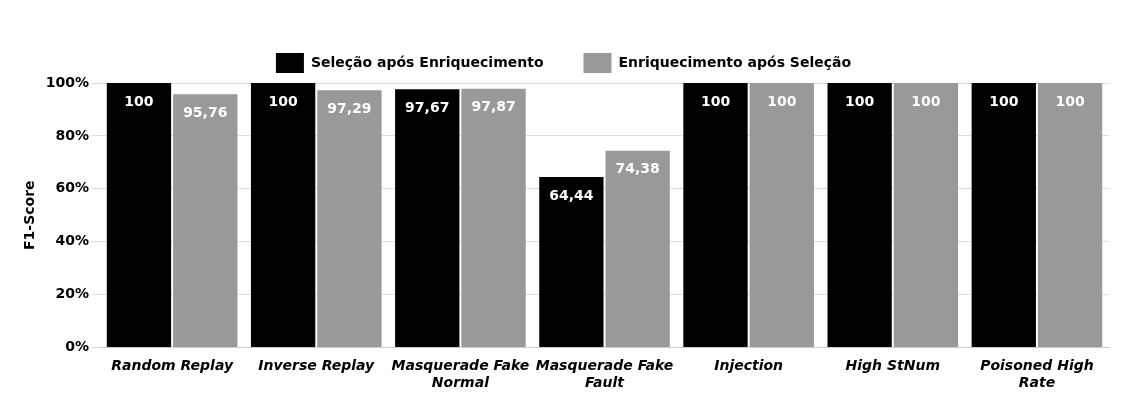 The width and height of the screenshot is (1127, 403). I want to click on data-label: 97,87, so click(493, 106).